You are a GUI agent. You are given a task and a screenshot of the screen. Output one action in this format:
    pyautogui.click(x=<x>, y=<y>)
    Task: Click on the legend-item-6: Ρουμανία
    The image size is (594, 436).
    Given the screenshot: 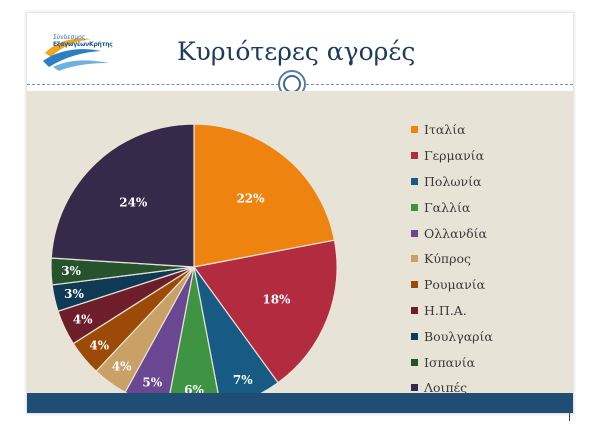 What is the action you would take?
    pyautogui.click(x=486, y=285)
    